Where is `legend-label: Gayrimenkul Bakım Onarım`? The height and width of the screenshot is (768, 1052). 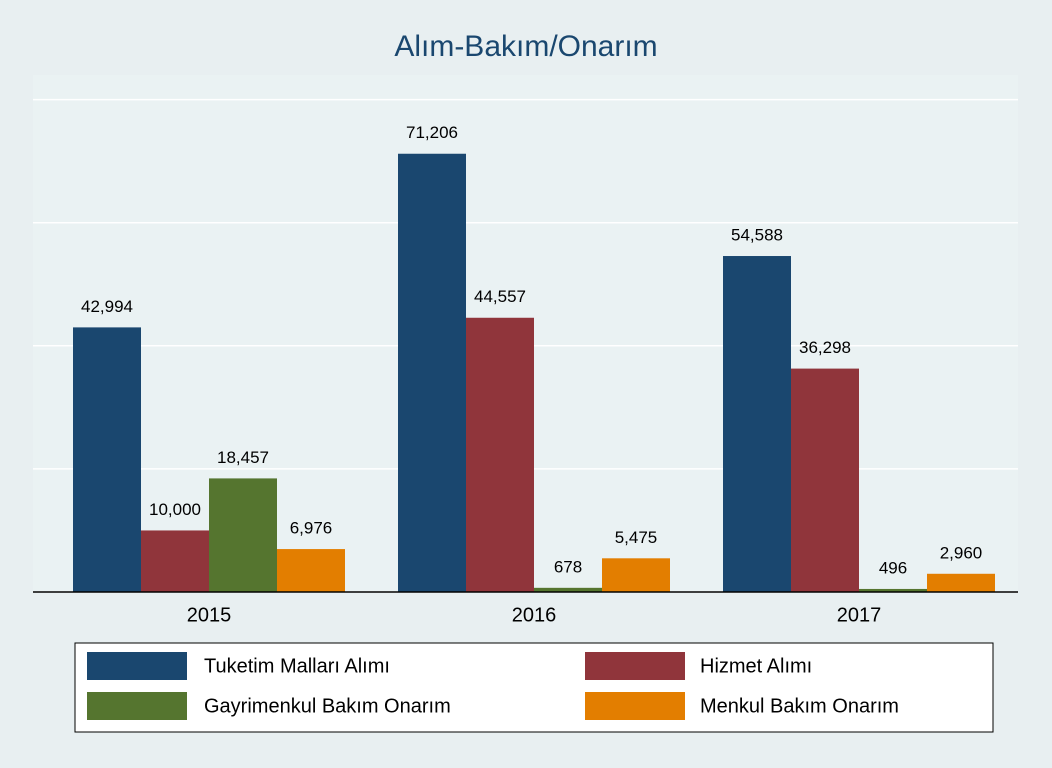 legend-label: Gayrimenkul Bakım Onarım is located at coordinates (327, 706).